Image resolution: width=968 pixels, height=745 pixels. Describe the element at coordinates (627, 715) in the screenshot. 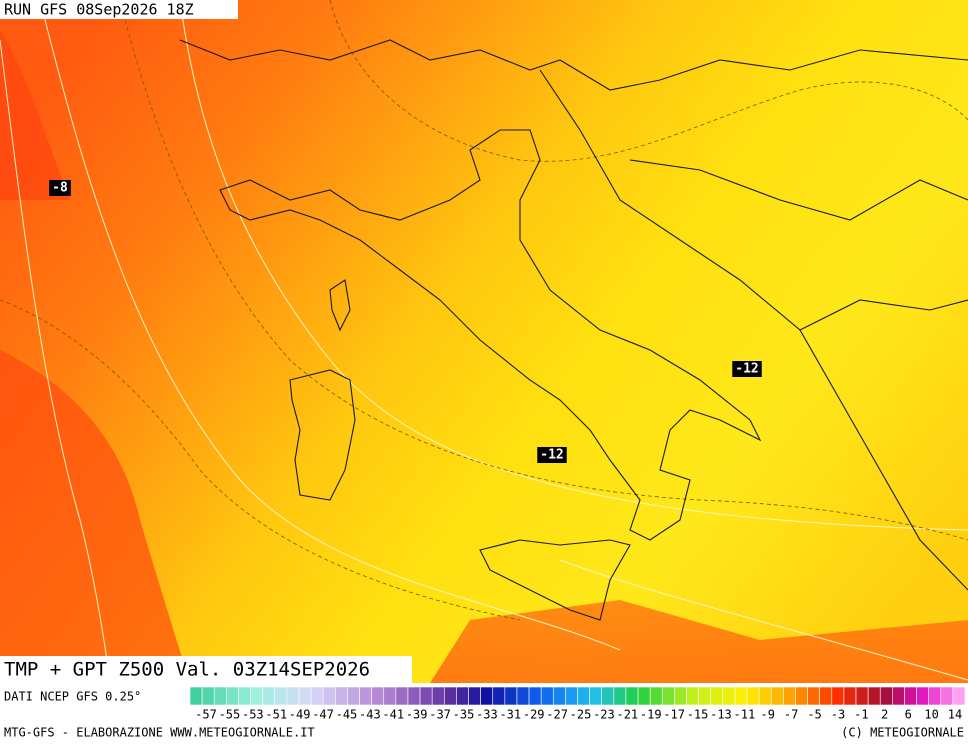

I see `colorbar-label: -21` at that location.